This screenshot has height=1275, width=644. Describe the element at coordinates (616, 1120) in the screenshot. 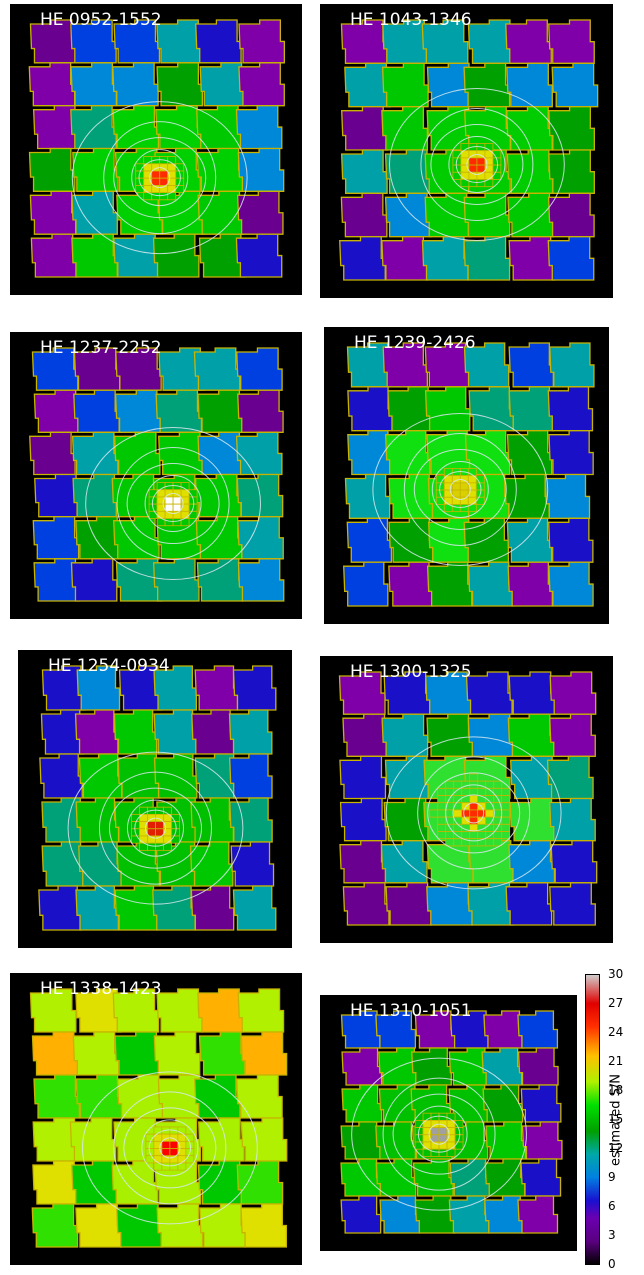

I see `colorbar-label: estimated S/N` at that location.